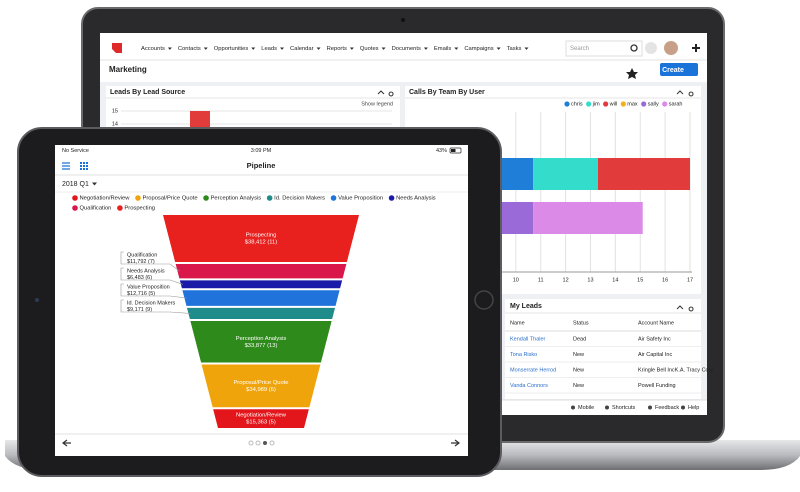  What do you see at coordinates (514, 49) in the screenshot?
I see `nav-item: Tasks` at bounding box center [514, 49].